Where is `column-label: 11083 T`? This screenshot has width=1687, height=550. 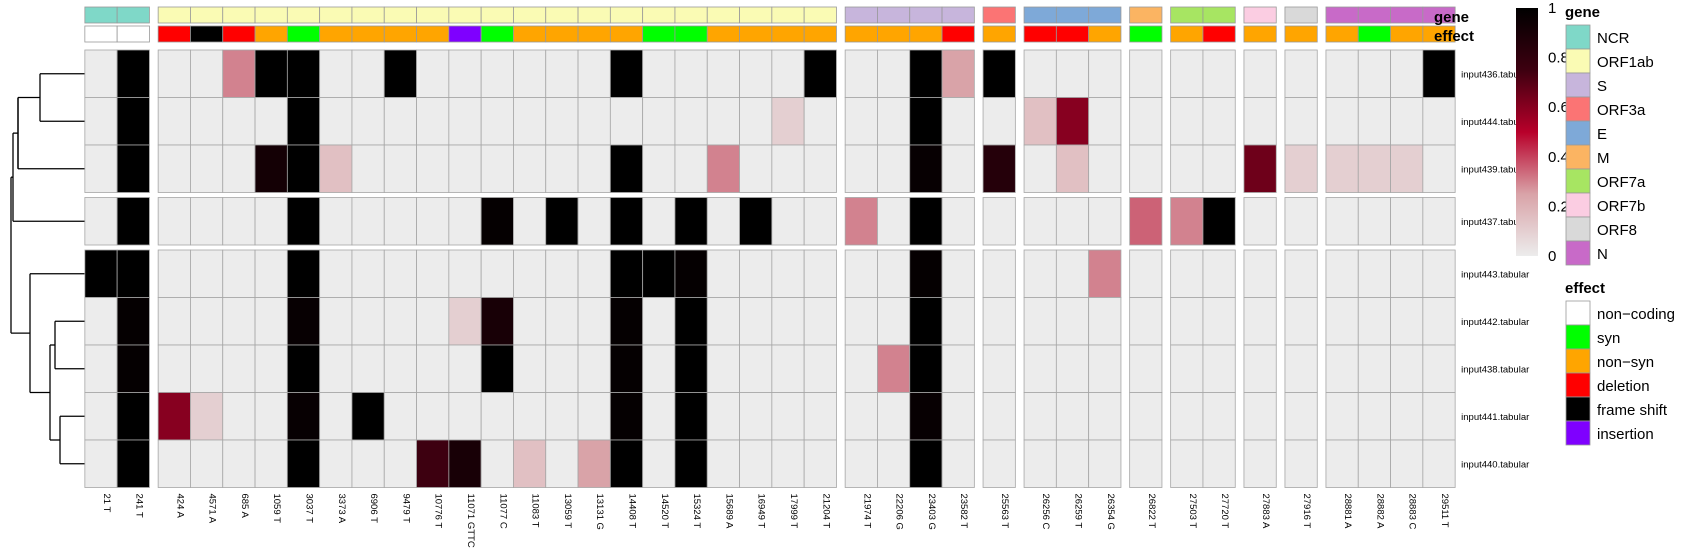
column-label: 11083 T is located at coordinates (535, 511).